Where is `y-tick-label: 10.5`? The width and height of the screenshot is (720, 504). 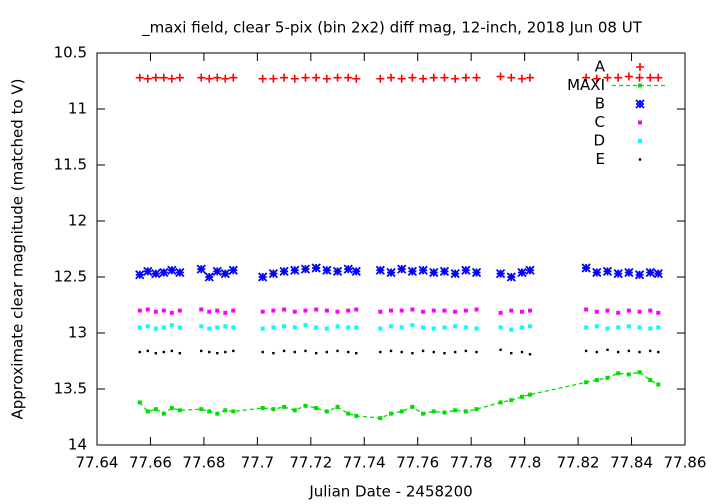 y-tick-label: 10.5 is located at coordinates (70, 53).